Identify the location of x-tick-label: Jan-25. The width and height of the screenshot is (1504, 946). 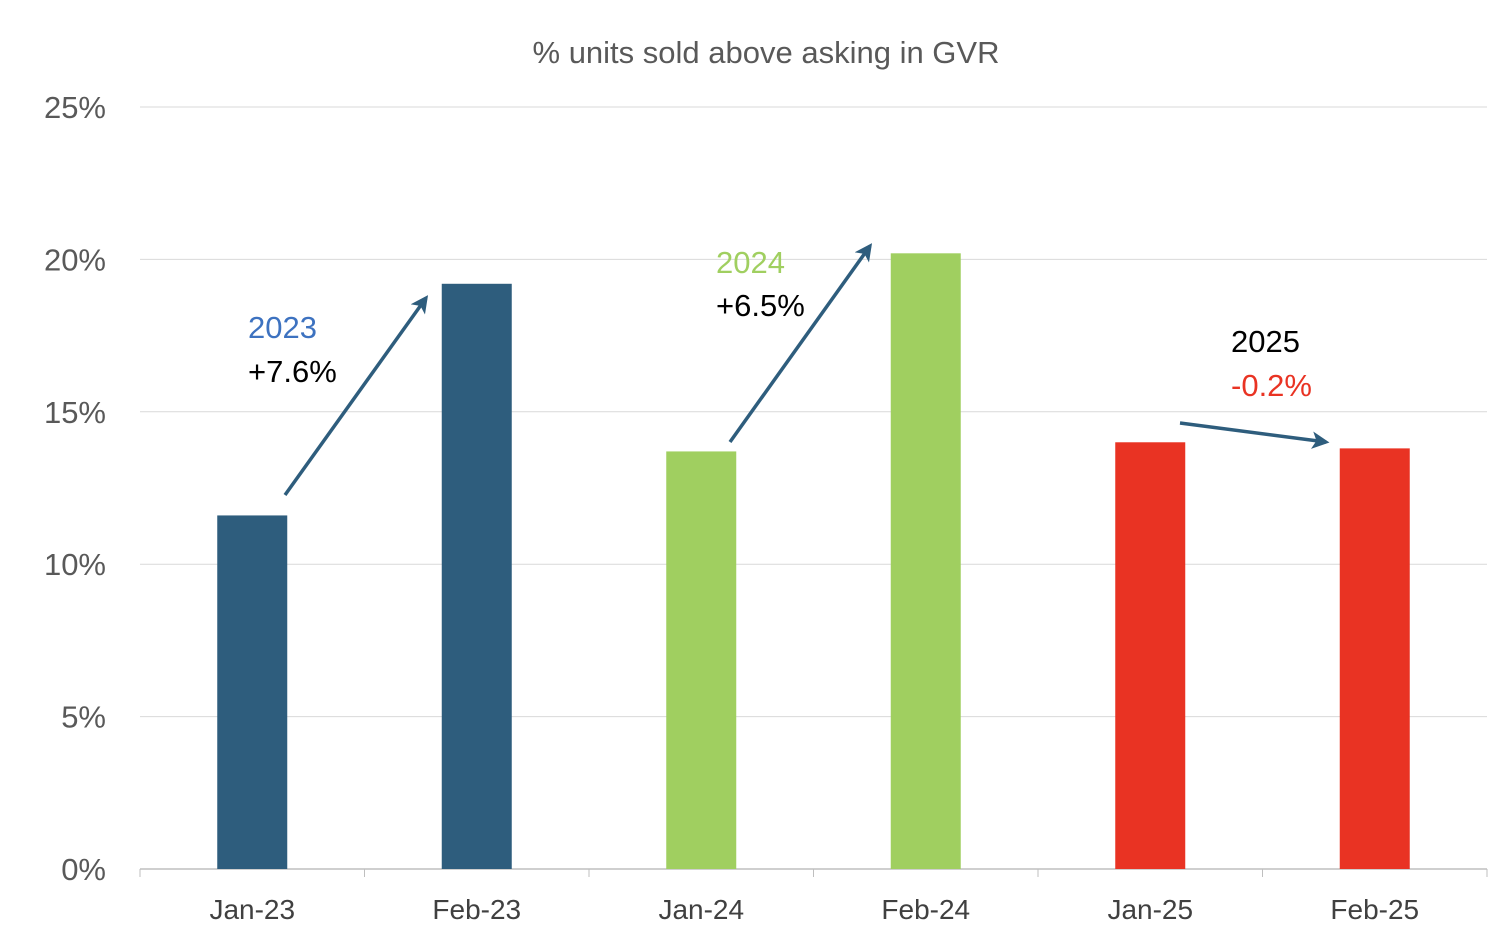
(1150, 909).